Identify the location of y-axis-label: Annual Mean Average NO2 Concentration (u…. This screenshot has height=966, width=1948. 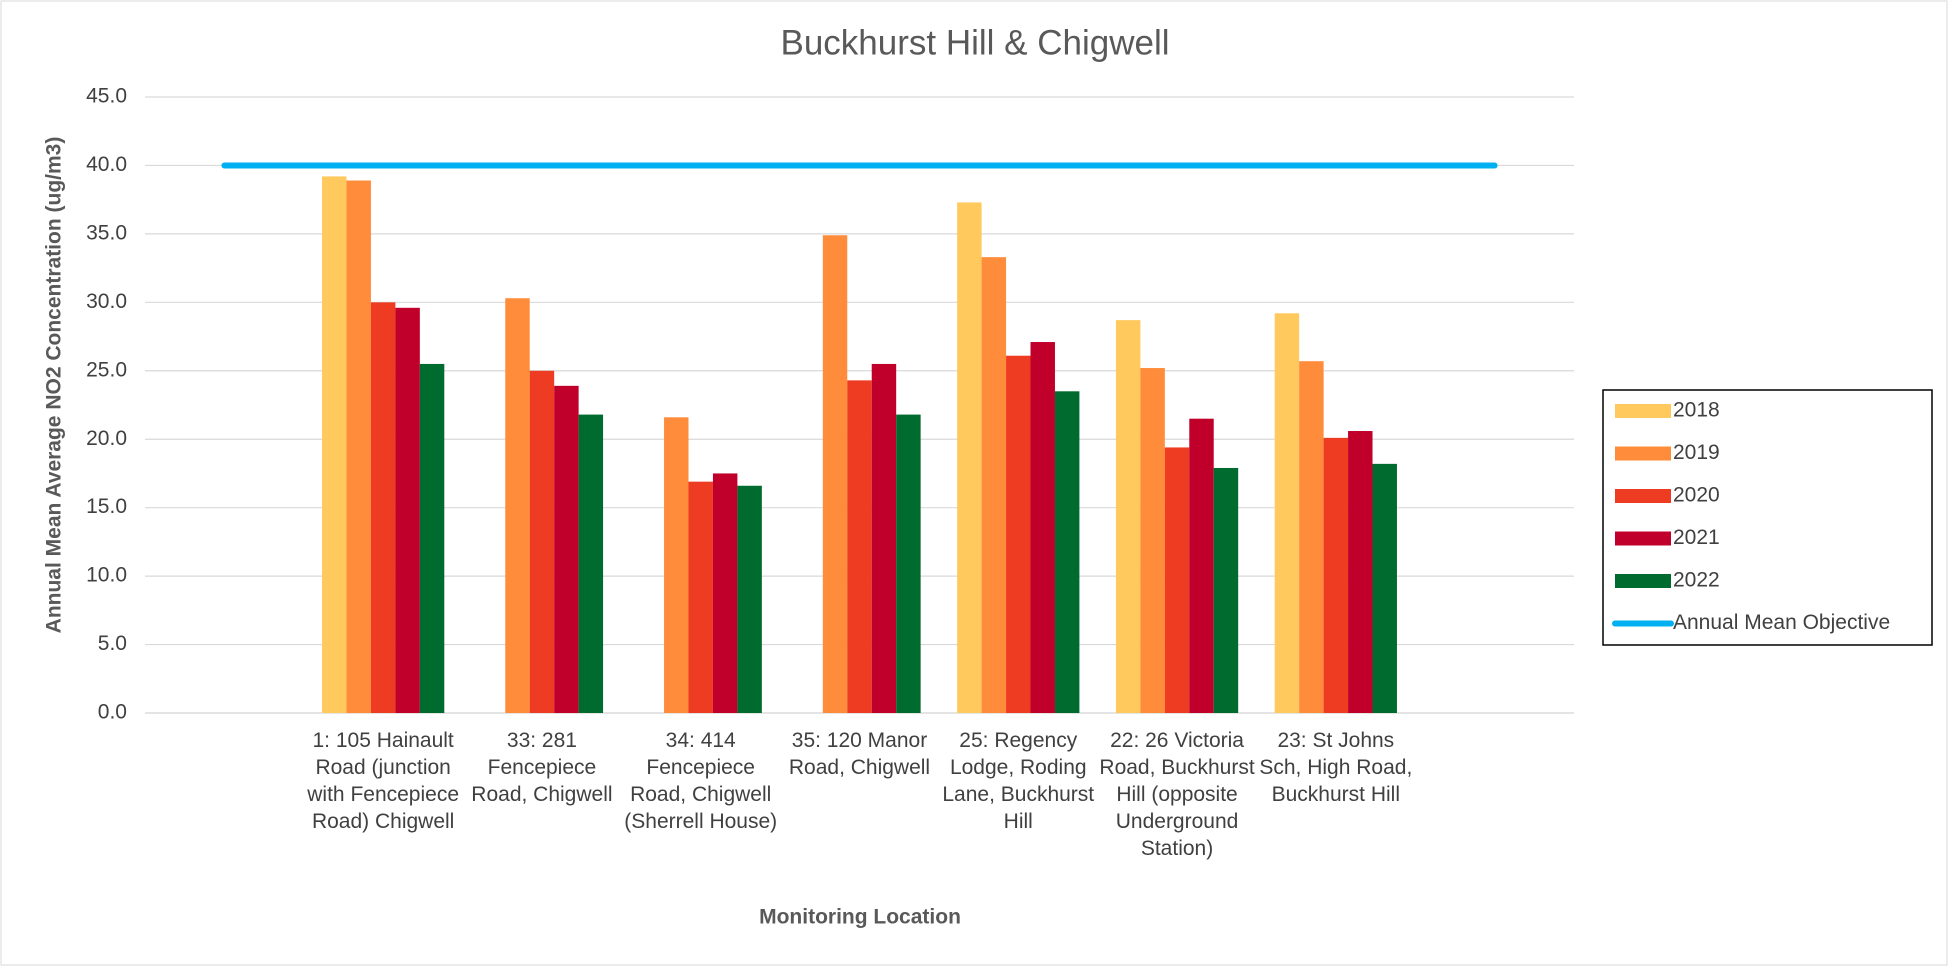
(54, 385).